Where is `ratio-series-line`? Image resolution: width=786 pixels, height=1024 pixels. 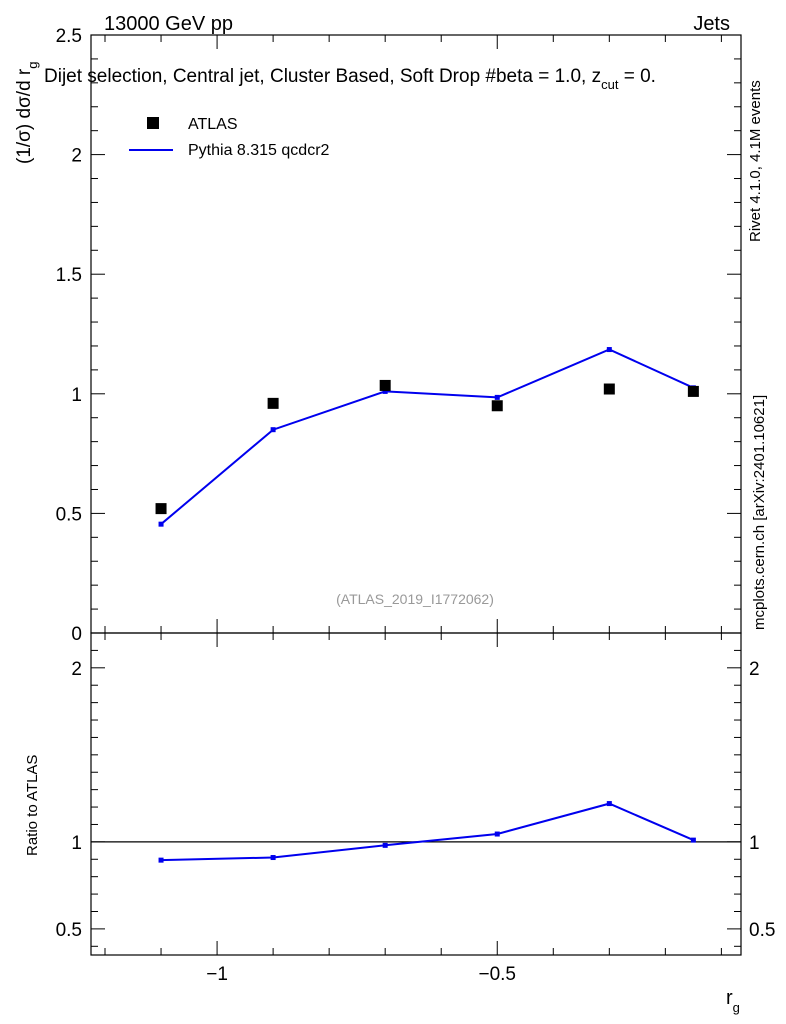
ratio-series-line is located at coordinates (427, 832).